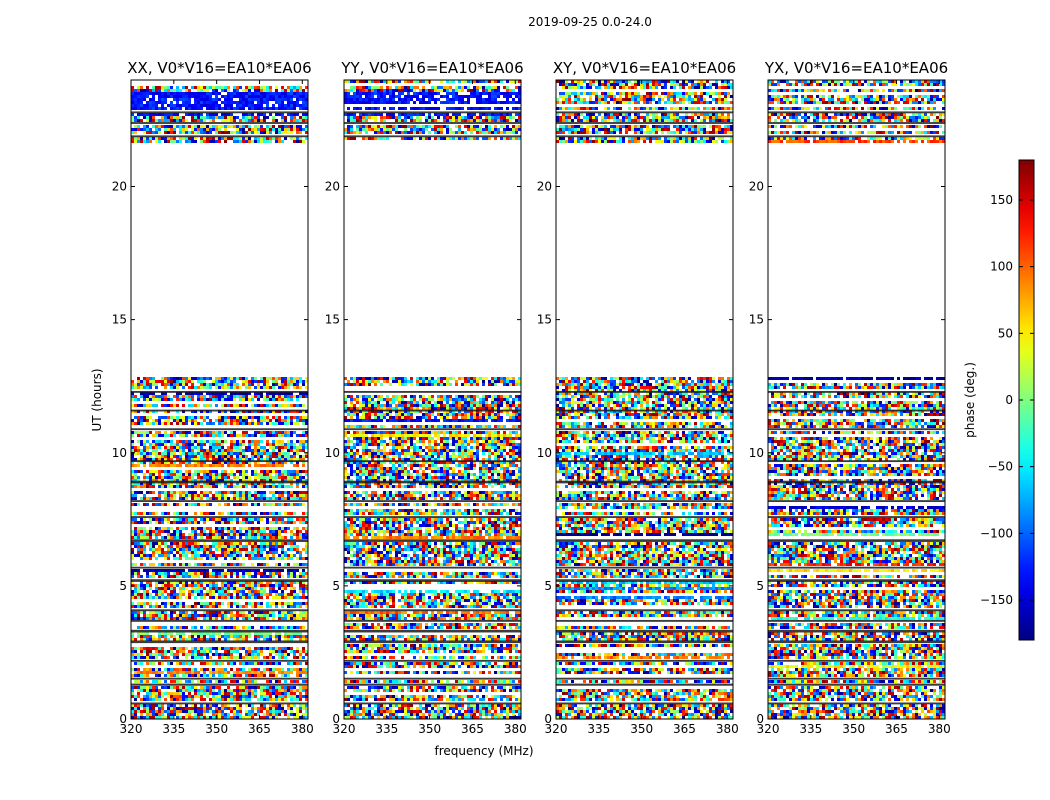 The height and width of the screenshot is (800, 1050). Describe the element at coordinates (556, 729) in the screenshot. I see `x-tick-label-2-320: 320` at that location.